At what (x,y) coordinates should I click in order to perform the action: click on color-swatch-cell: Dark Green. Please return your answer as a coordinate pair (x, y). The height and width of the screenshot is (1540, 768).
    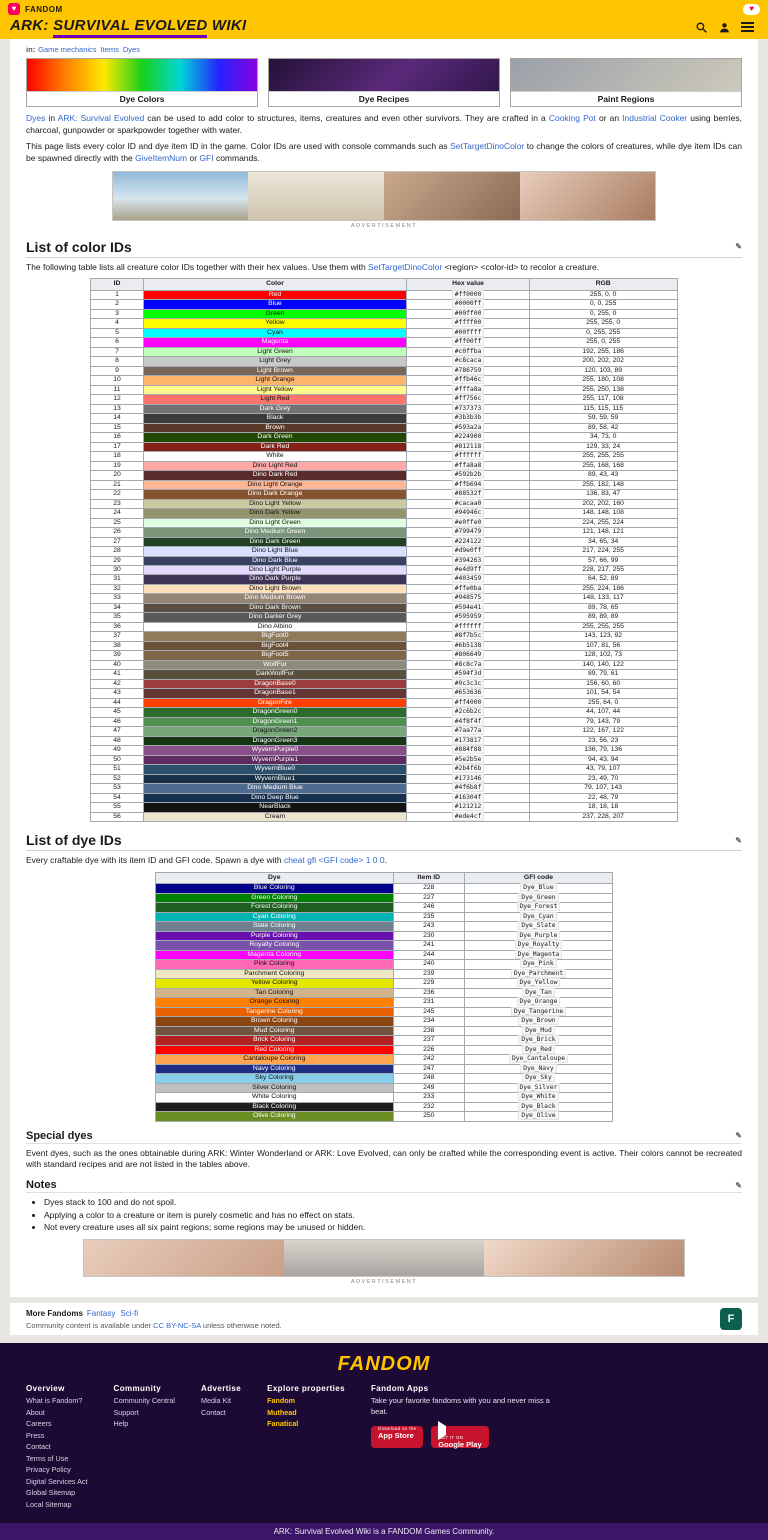
    Looking at the image, I should click on (275, 437).